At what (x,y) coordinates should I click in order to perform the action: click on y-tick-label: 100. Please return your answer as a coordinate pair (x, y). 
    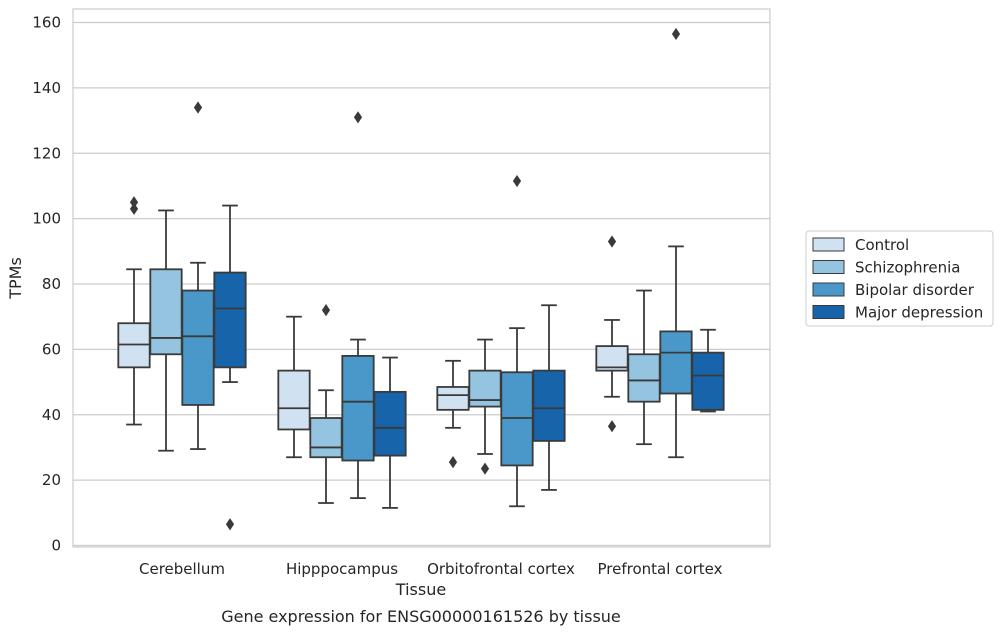
    Looking at the image, I should click on (46, 219).